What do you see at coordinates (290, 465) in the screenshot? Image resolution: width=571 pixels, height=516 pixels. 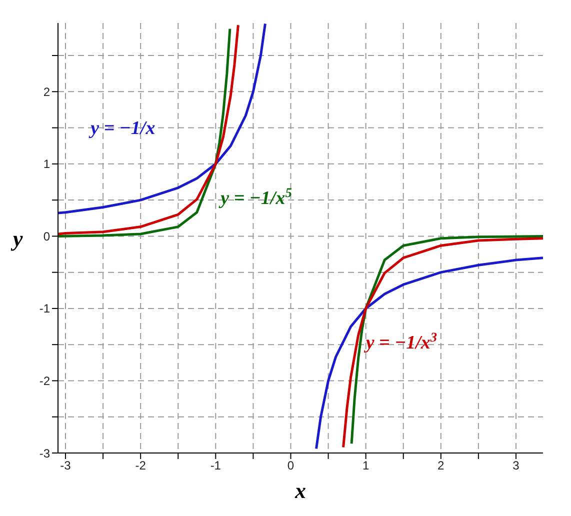 I see `x-tick-label: 0` at bounding box center [290, 465].